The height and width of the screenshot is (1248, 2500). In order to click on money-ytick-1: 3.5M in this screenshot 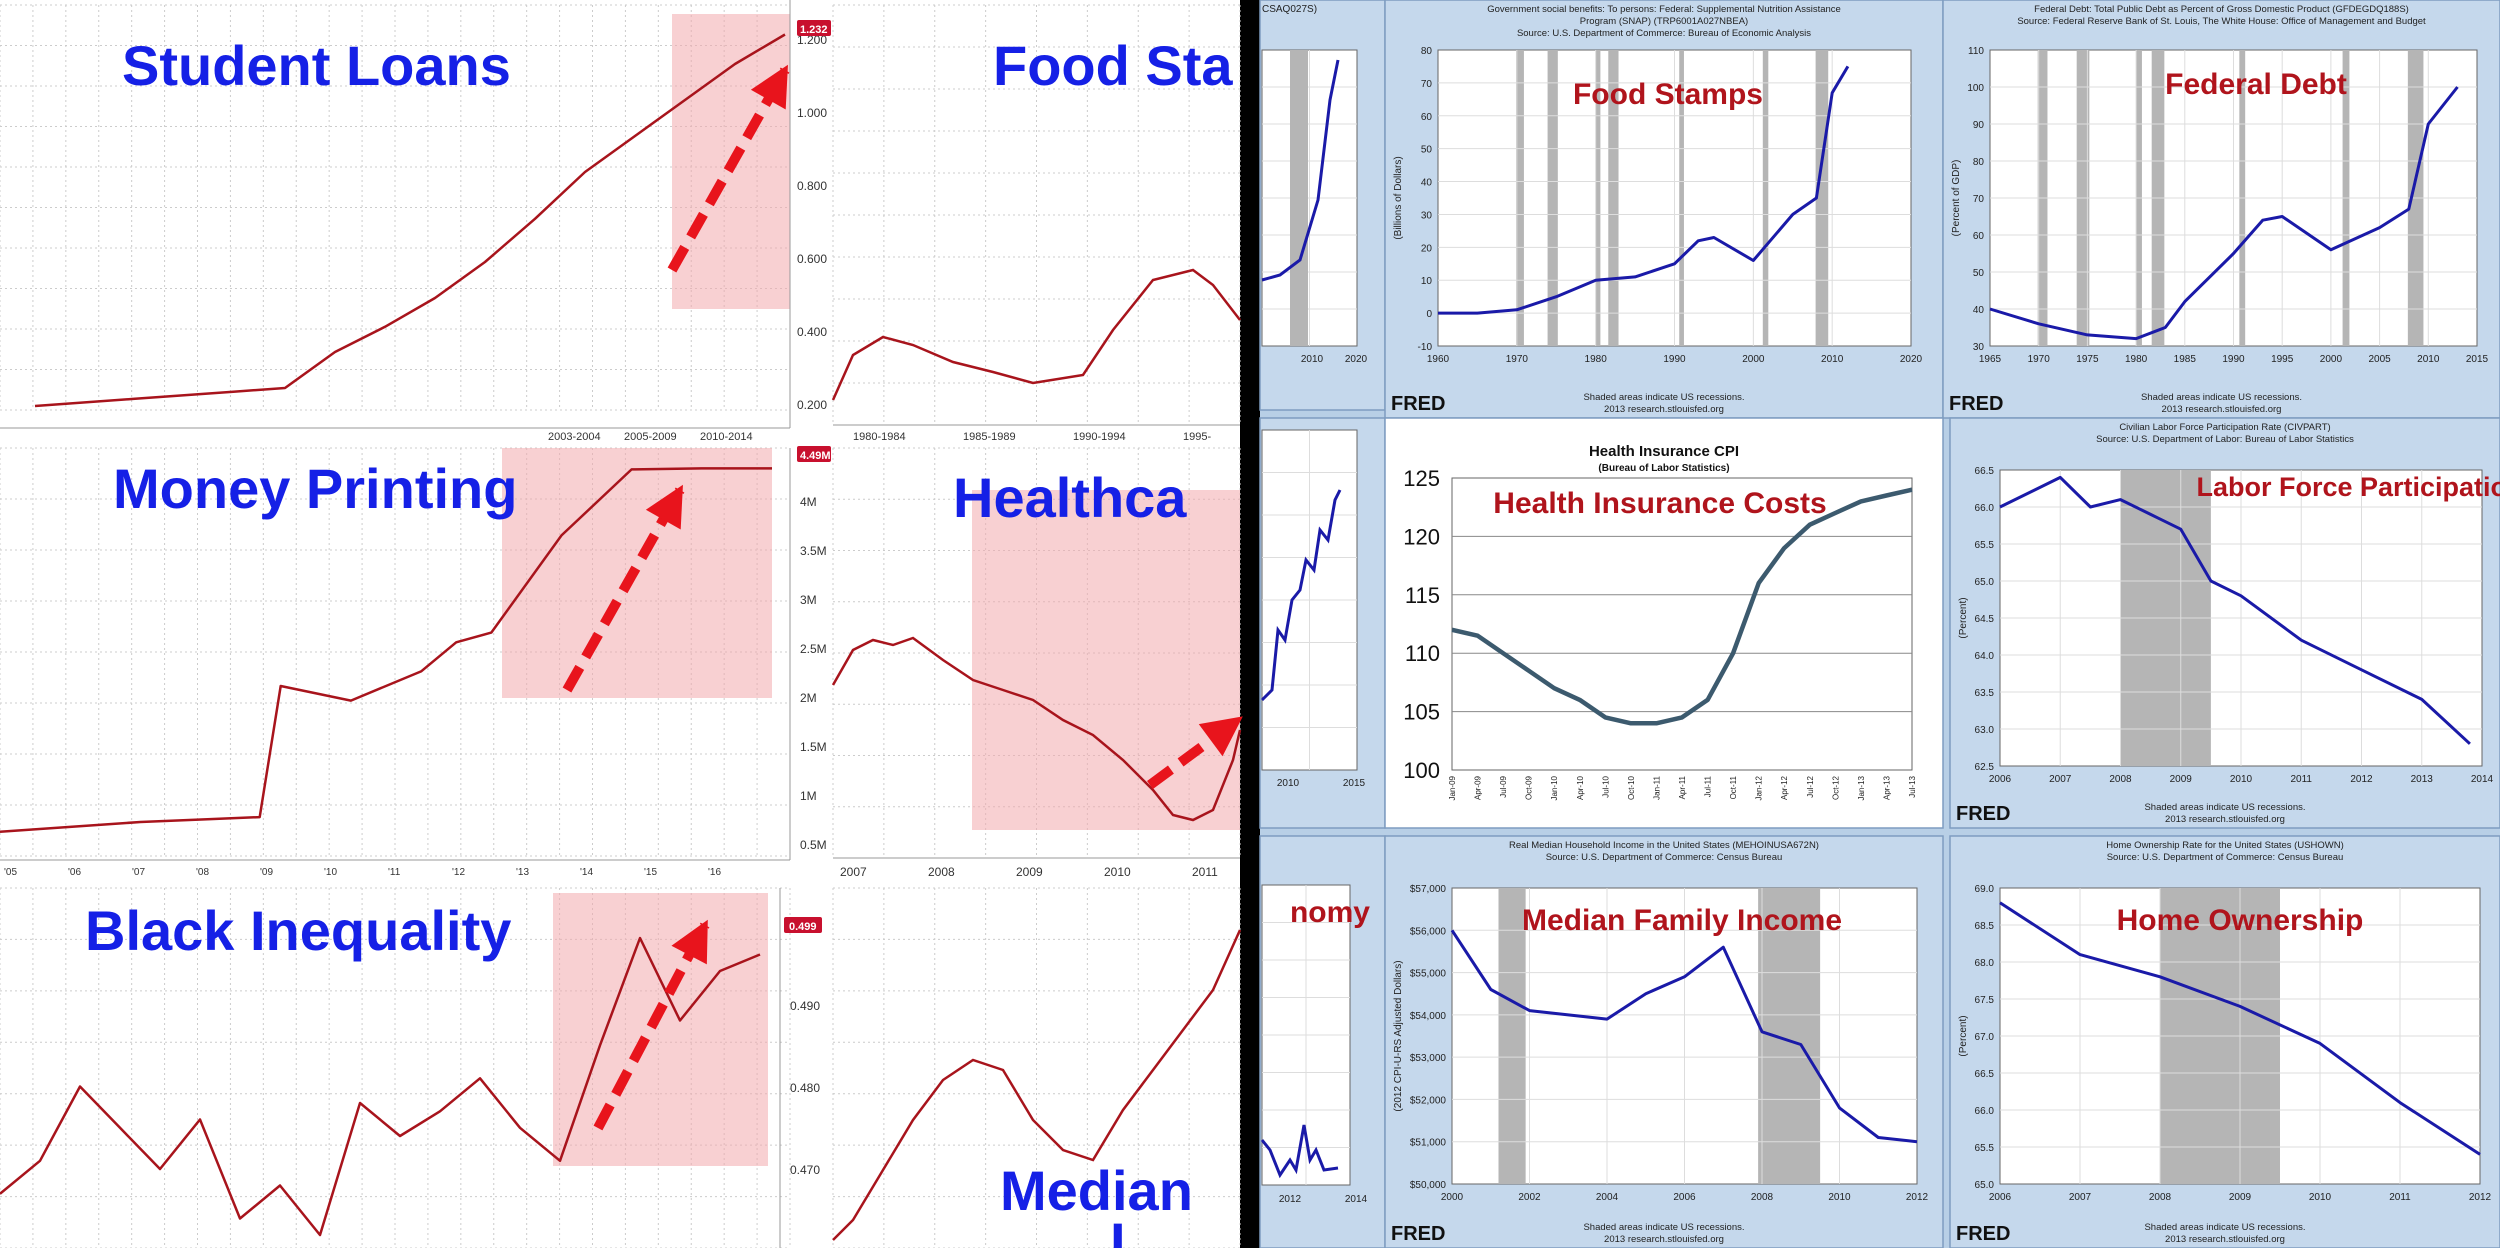, I will do `click(813, 551)`.